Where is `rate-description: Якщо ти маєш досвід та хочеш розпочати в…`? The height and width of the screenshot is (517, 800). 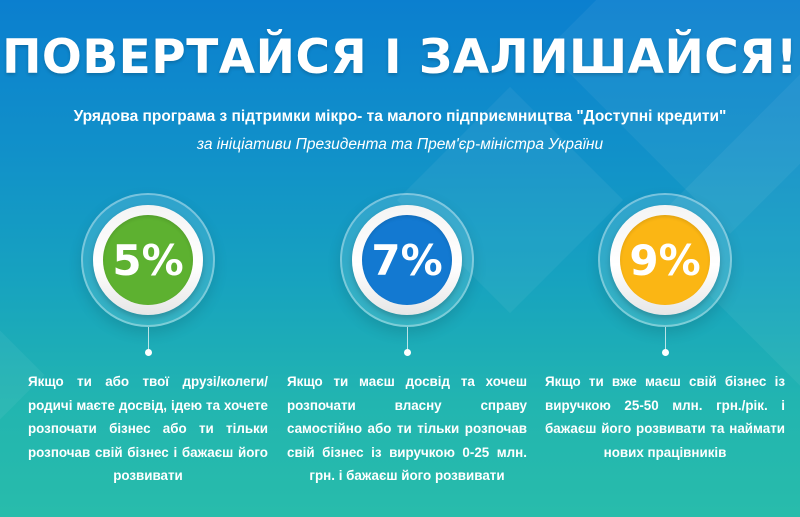 rate-description: Якщо ти маєш досвід та хочеш розпочати в… is located at coordinates (407, 428).